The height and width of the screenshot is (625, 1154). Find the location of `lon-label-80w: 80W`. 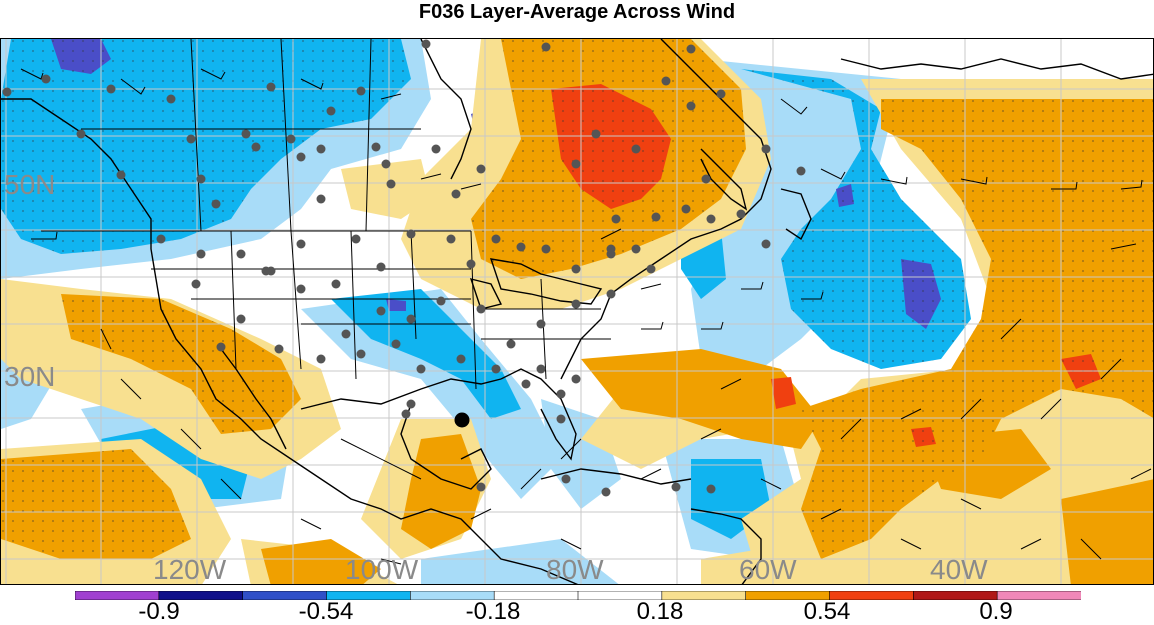

lon-label-80w: 80W is located at coordinates (575, 569).